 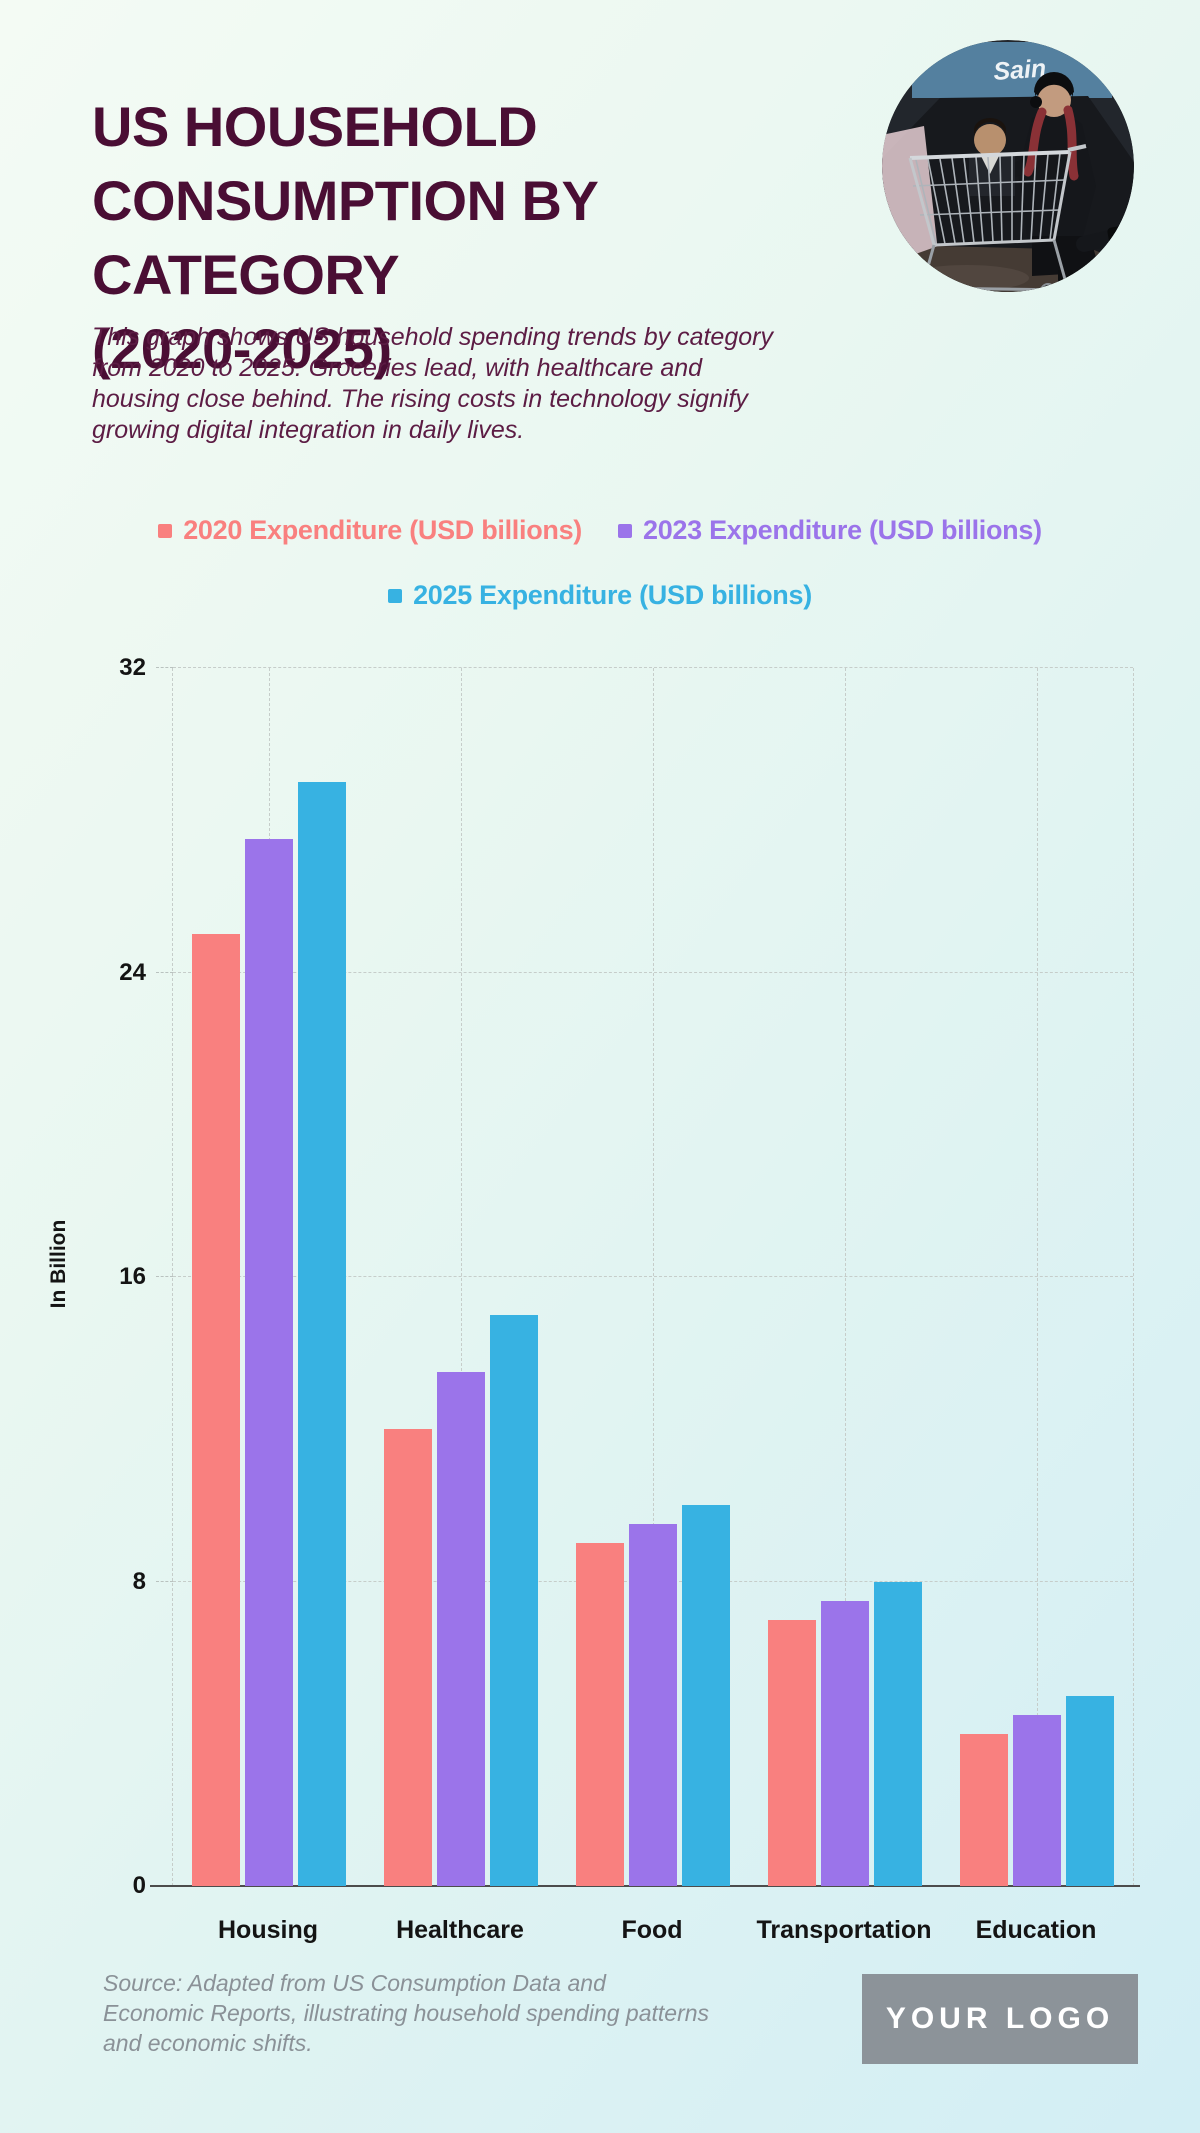 What do you see at coordinates (514, 1600) in the screenshot?
I see `bar-2025-healthcare` at bounding box center [514, 1600].